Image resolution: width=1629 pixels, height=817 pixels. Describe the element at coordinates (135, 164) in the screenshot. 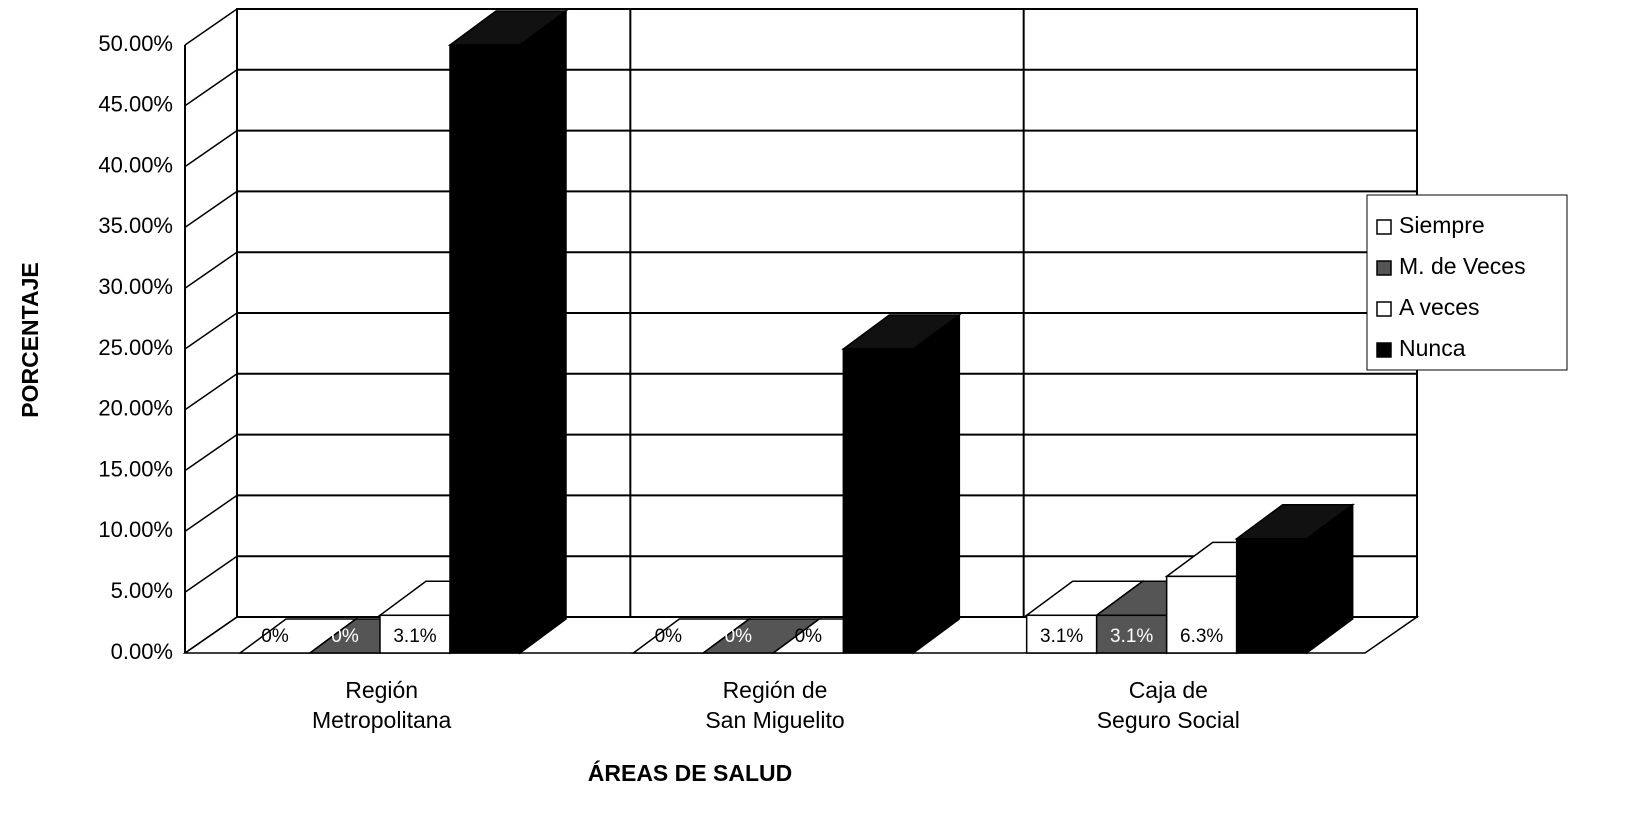

I see `y-tick-label: 40.00%` at that location.